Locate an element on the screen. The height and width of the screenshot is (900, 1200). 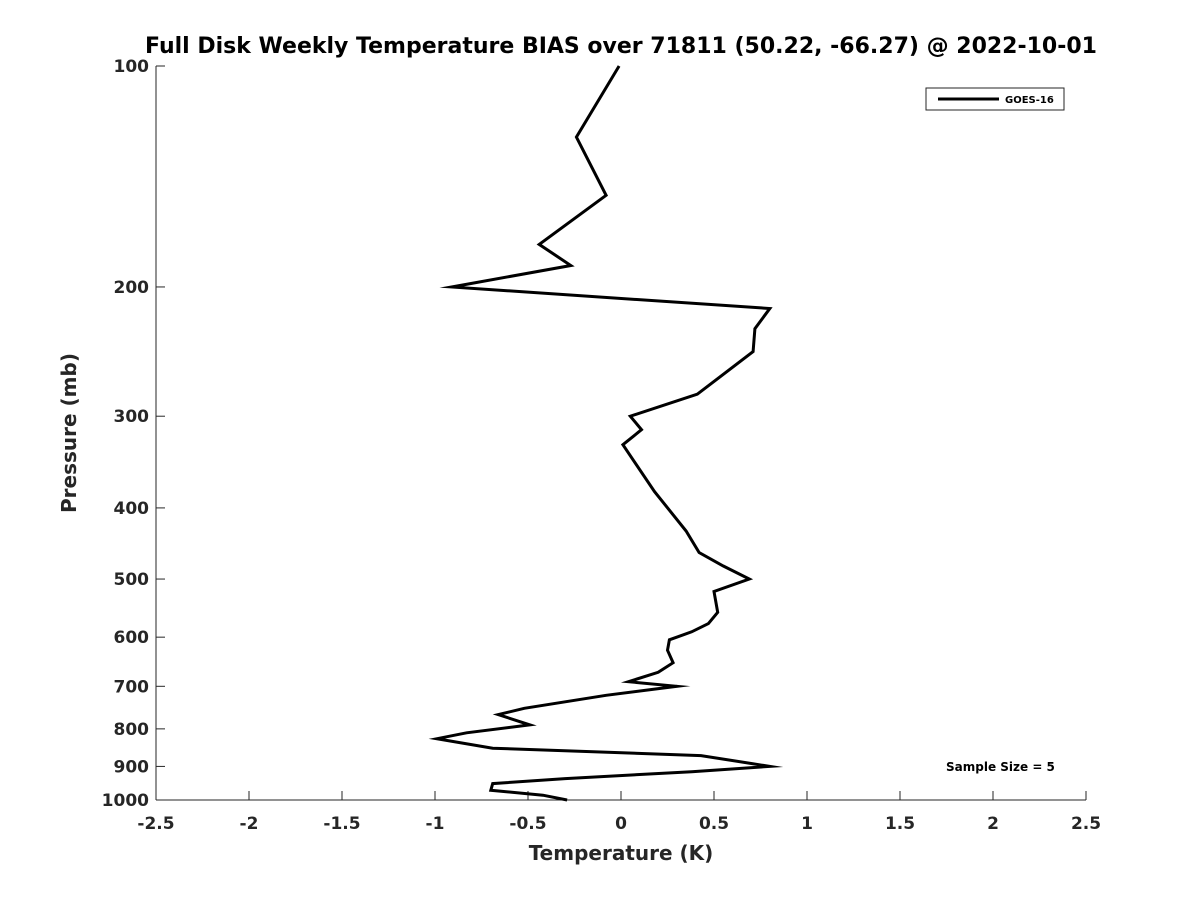
y-tick-label: 800 is located at coordinates (132, 730).